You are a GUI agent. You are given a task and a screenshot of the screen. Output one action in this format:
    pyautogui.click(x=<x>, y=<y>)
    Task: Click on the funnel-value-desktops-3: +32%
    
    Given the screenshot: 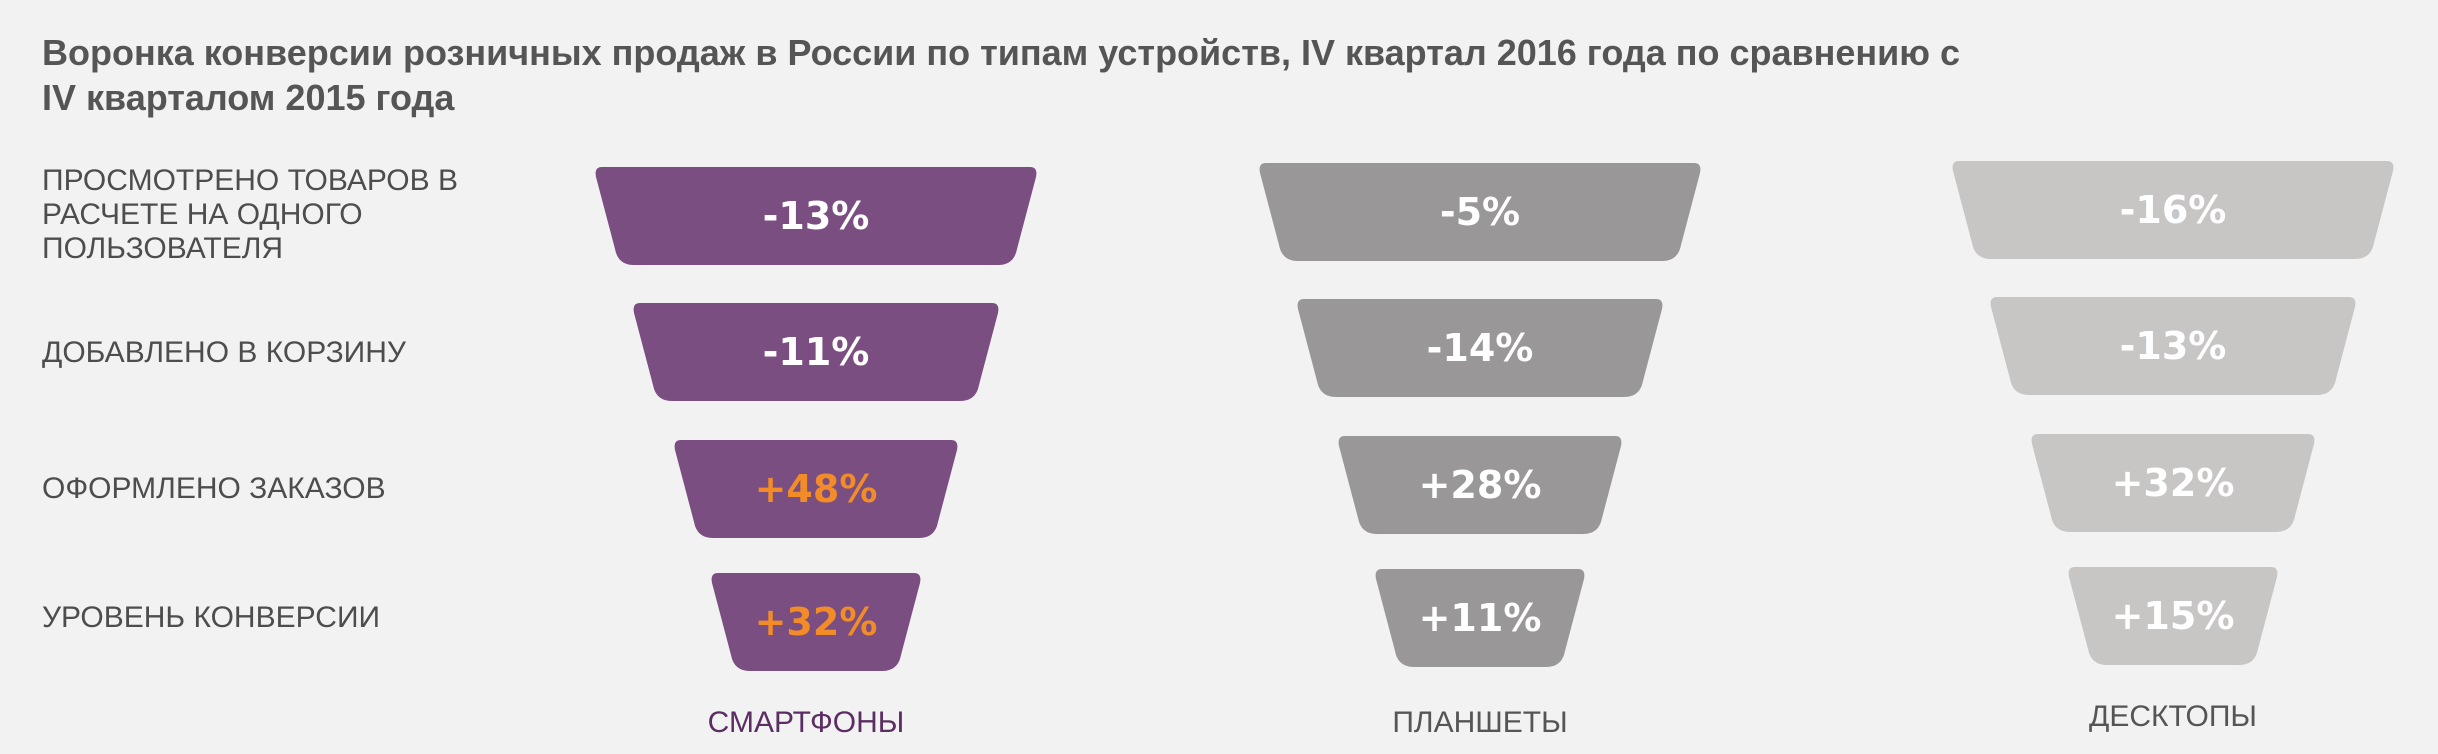 What is the action you would take?
    pyautogui.click(x=2173, y=483)
    